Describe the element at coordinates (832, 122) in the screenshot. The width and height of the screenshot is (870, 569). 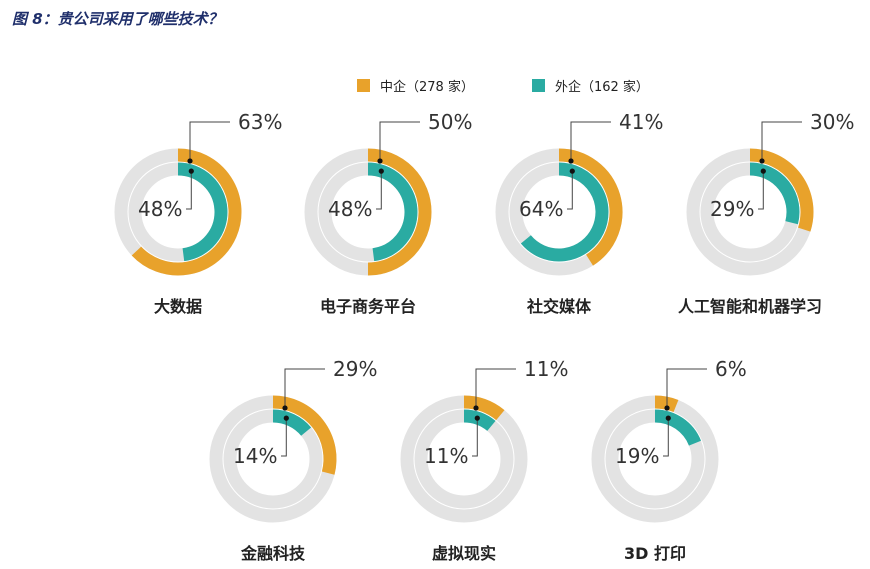
I see `item-3-chinese-label: 30%` at that location.